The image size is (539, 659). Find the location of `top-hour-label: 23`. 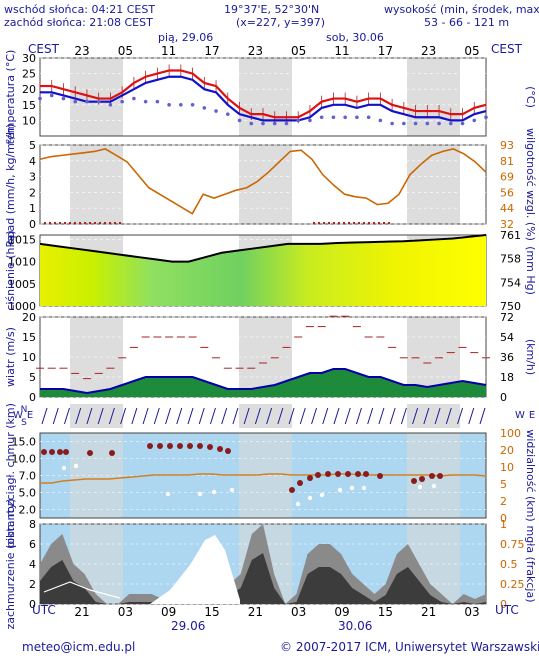

top-hour-label: 23 is located at coordinates (428, 51).